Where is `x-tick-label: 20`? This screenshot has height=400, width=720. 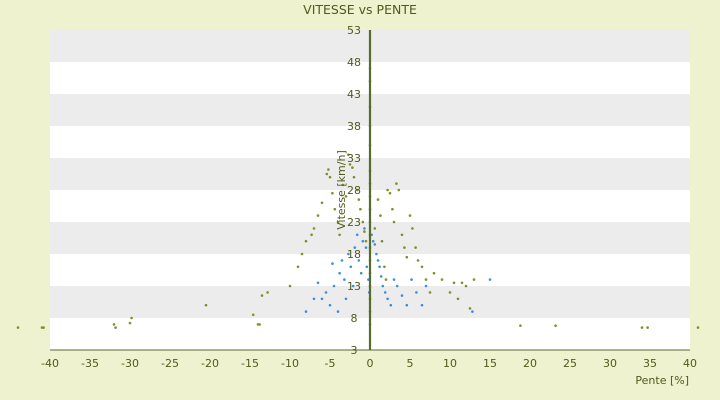 x-tick-label: 20 is located at coordinates (530, 363).